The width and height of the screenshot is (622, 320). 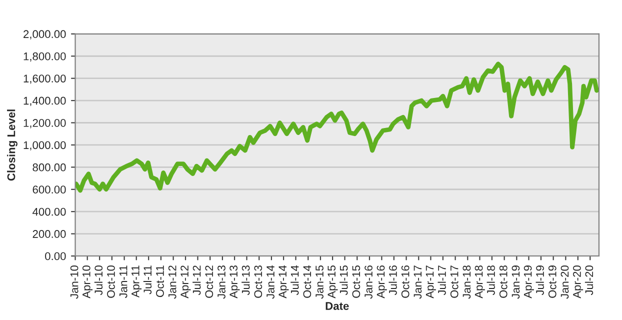 What do you see at coordinates (270, 282) in the screenshot?
I see `x-tick-label: Jan-14` at bounding box center [270, 282].